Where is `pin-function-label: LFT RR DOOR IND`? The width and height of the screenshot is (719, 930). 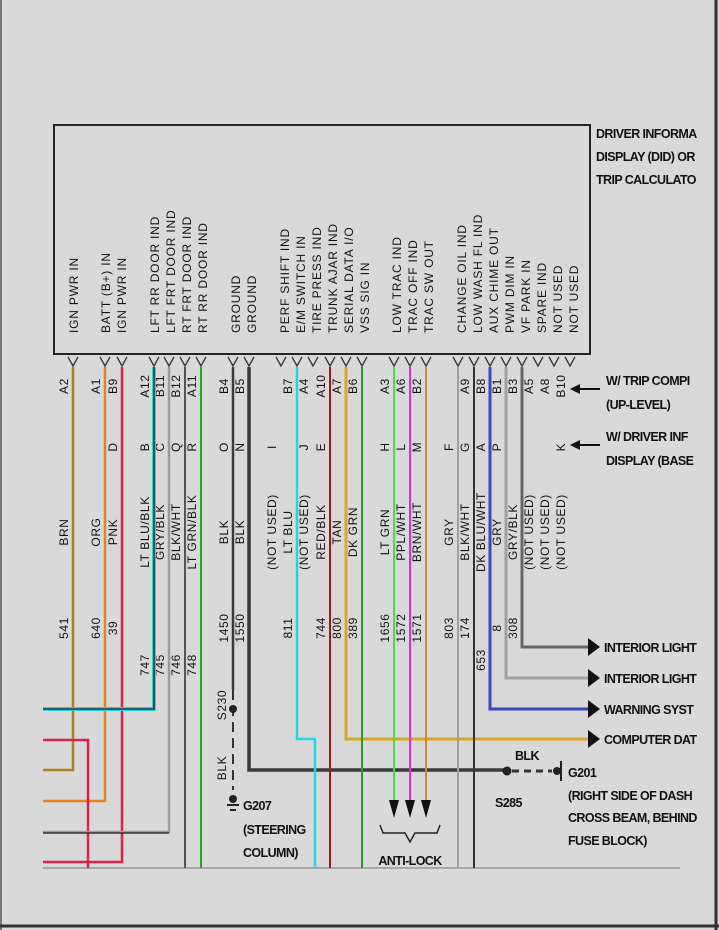
pin-function-label: LFT RR DOOR IND is located at coordinates (155, 274).